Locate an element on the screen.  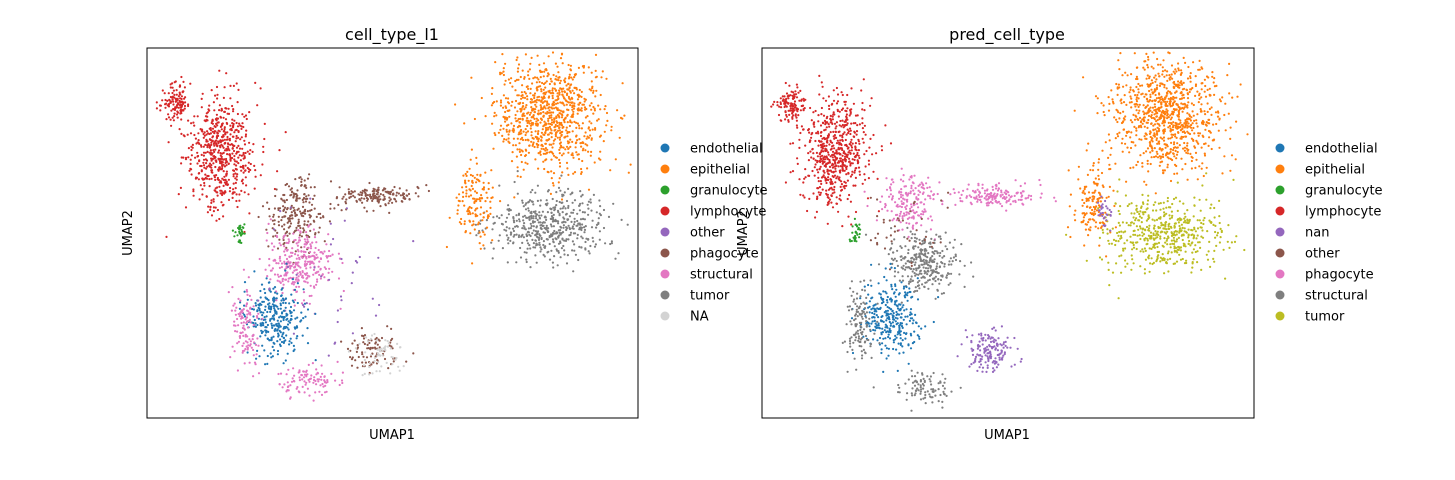
legend-label-endothelial: endothelial is located at coordinates (726, 149).